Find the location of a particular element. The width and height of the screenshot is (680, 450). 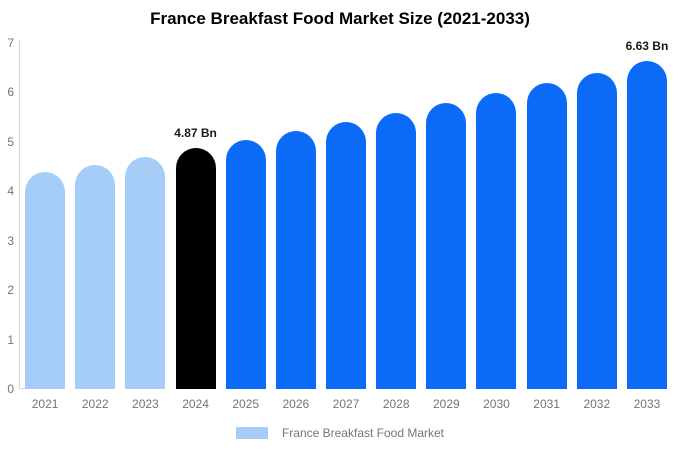

x-axis-label-2027: 2027 is located at coordinates (346, 404).